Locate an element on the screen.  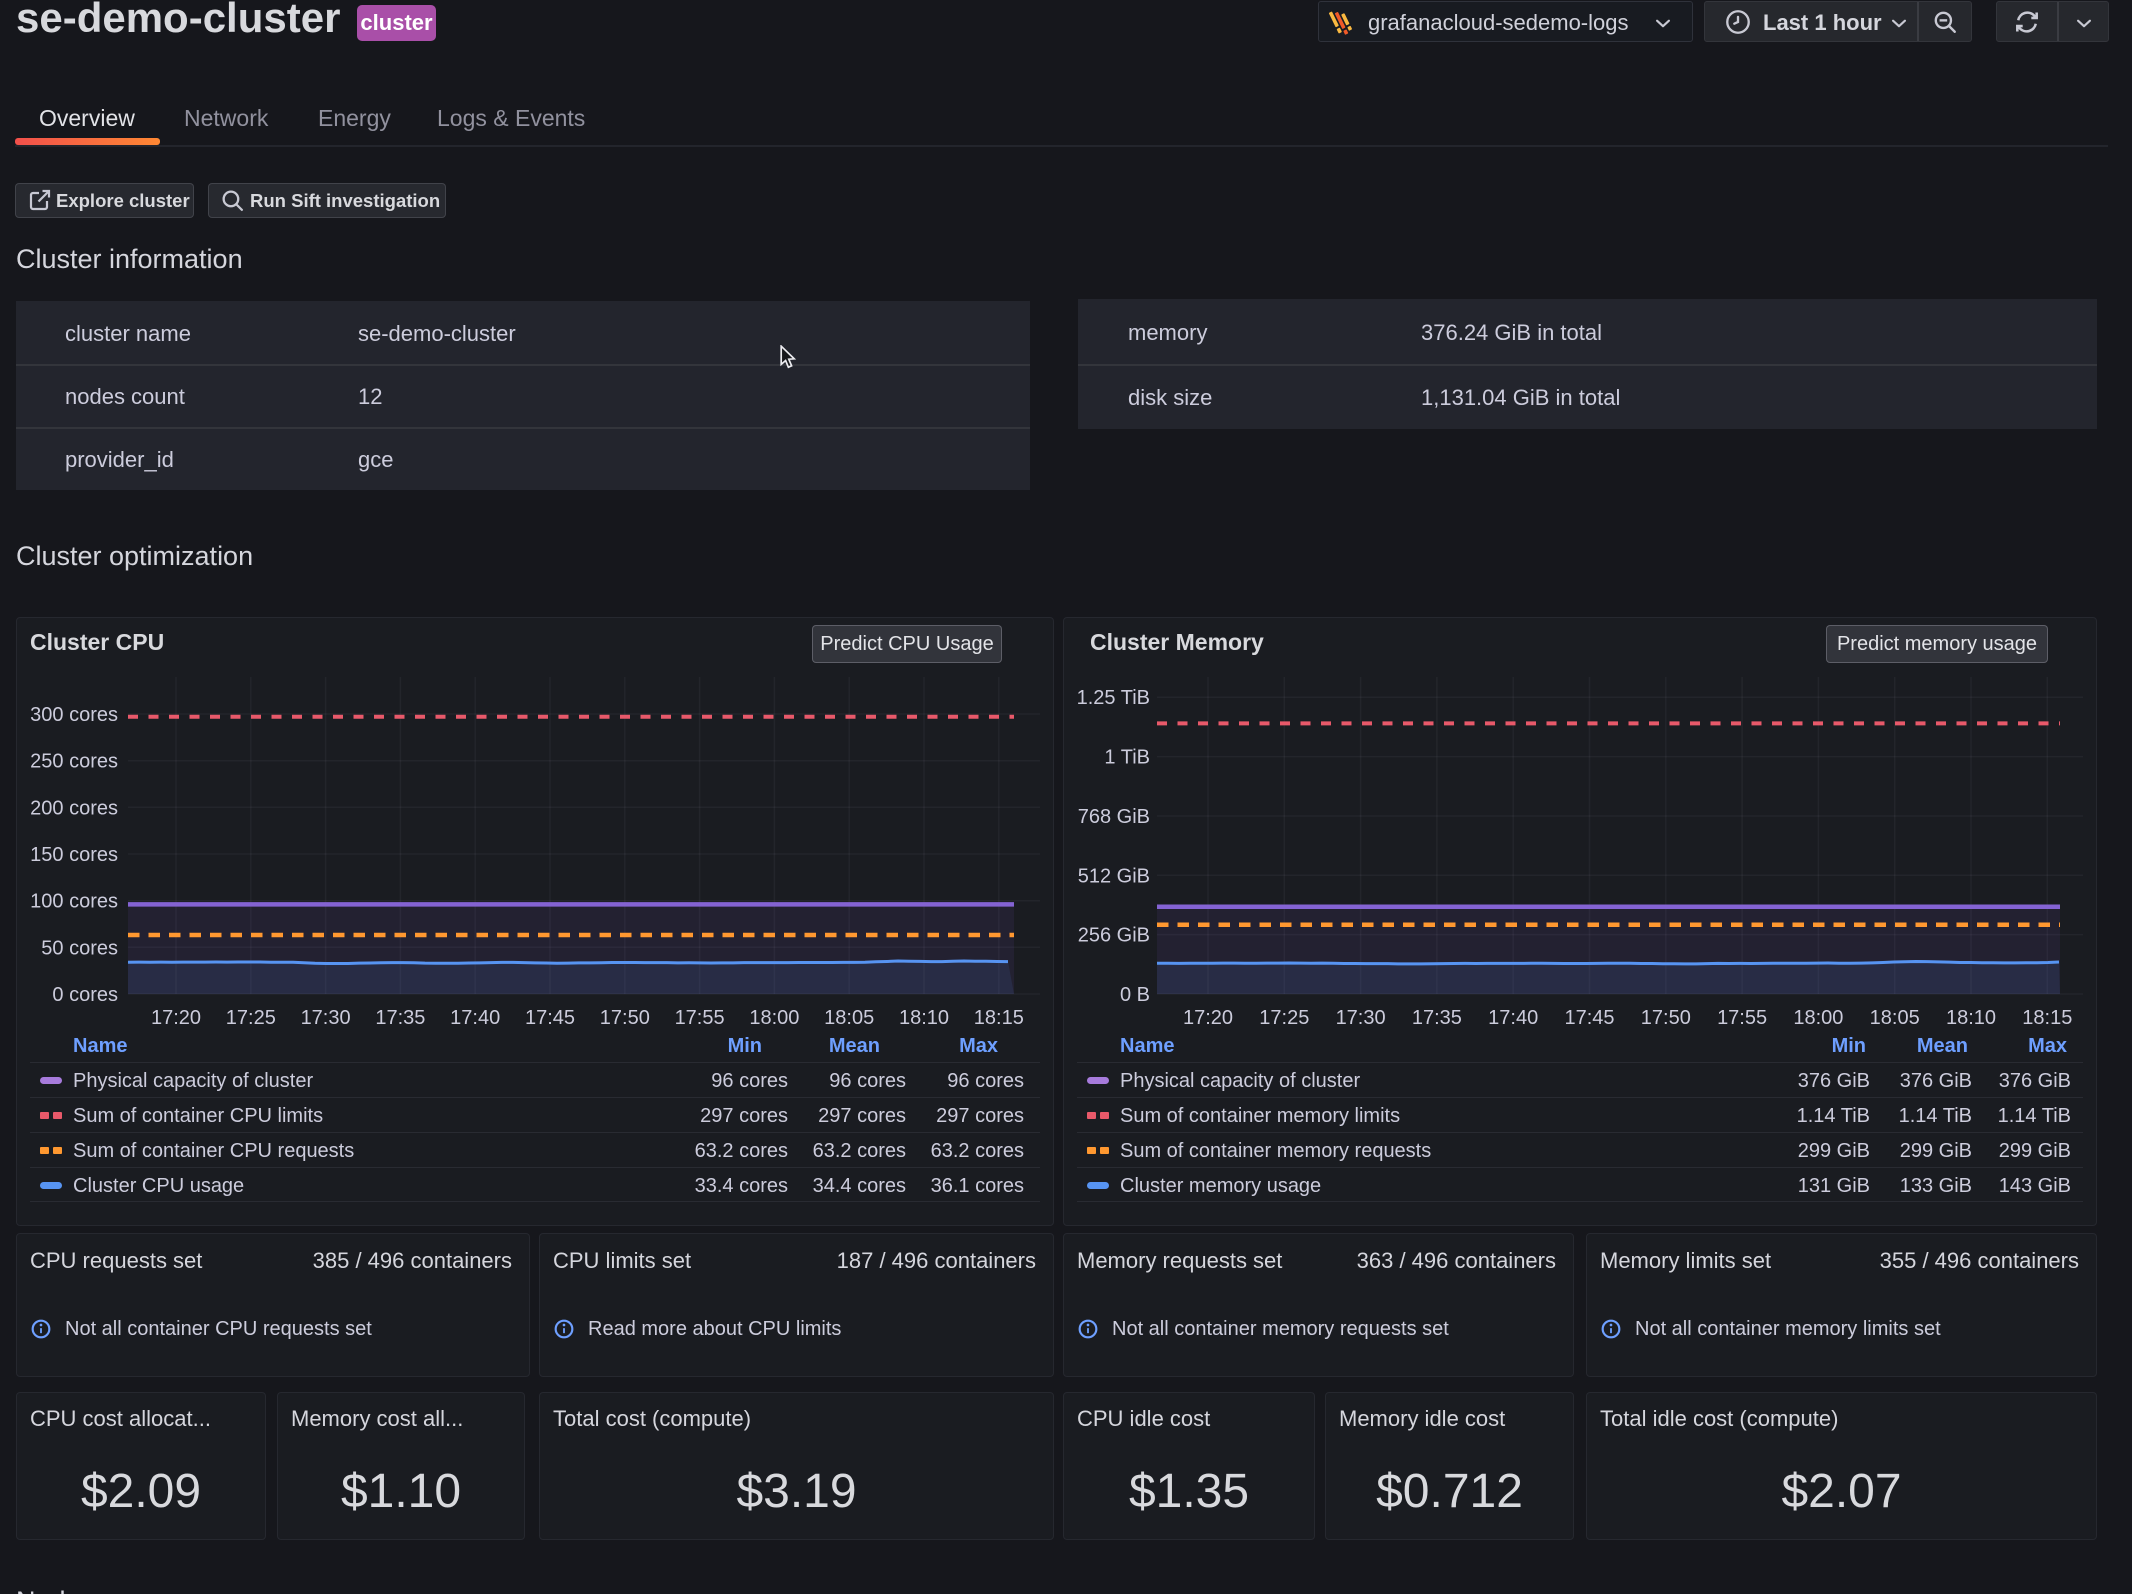
svg-text: 300 cores is located at coordinates (74, 715).